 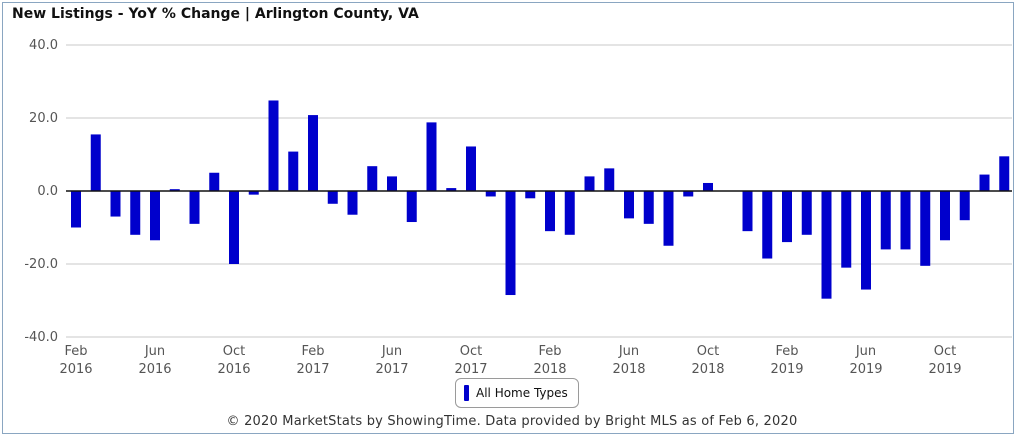 What do you see at coordinates (41, 337) in the screenshot?
I see `y-tick-label: -40.0` at bounding box center [41, 337].